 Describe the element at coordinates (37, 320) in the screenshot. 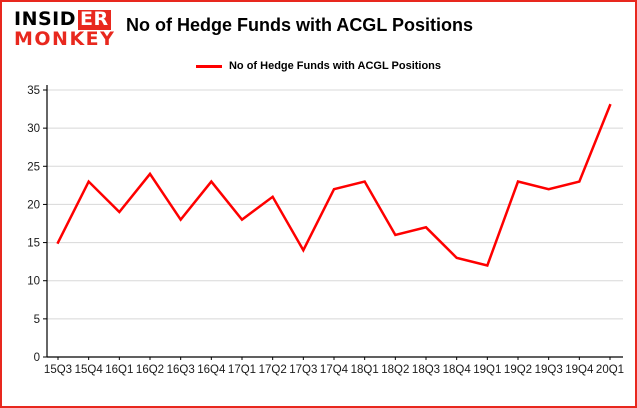

I see `svg-text: 5` at that location.